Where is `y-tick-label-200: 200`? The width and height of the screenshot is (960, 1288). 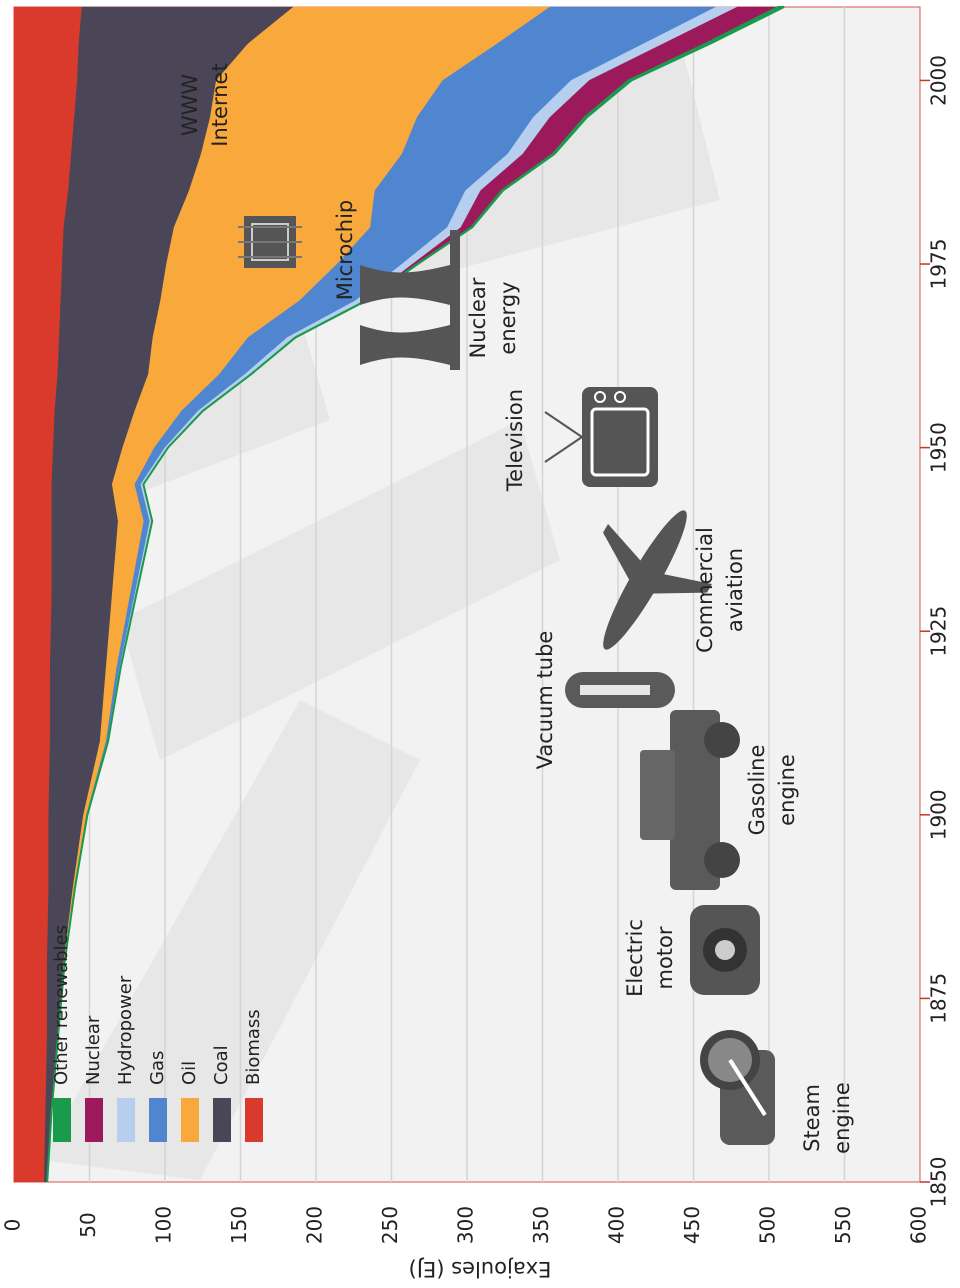
y-tick-label-200: 200 is located at coordinates (315, 1225).